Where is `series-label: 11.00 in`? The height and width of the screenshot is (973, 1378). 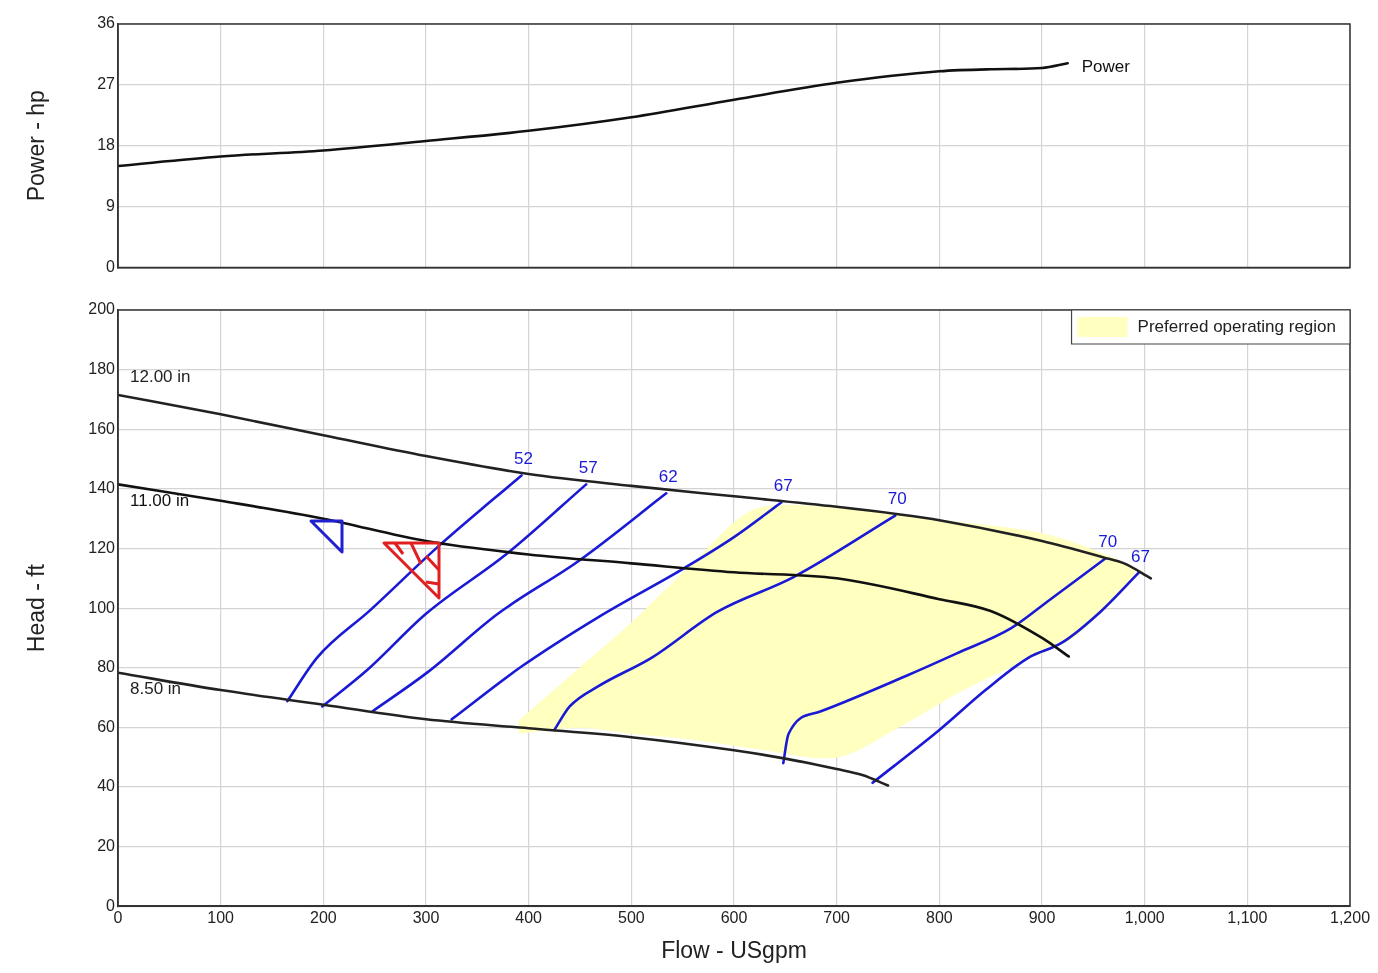
series-label: 11.00 in is located at coordinates (160, 501).